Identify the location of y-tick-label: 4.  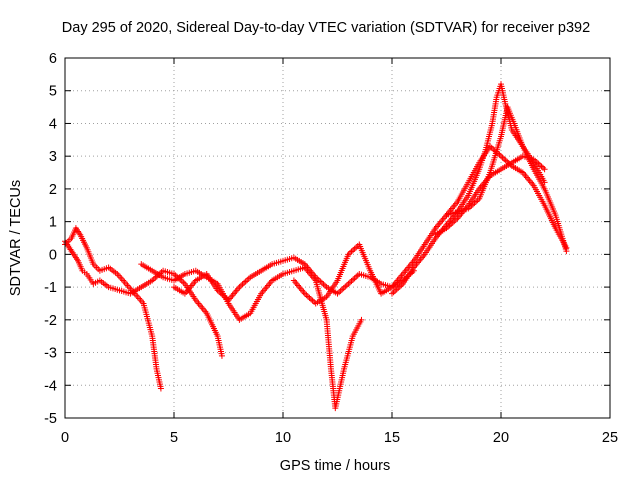
(53, 124).